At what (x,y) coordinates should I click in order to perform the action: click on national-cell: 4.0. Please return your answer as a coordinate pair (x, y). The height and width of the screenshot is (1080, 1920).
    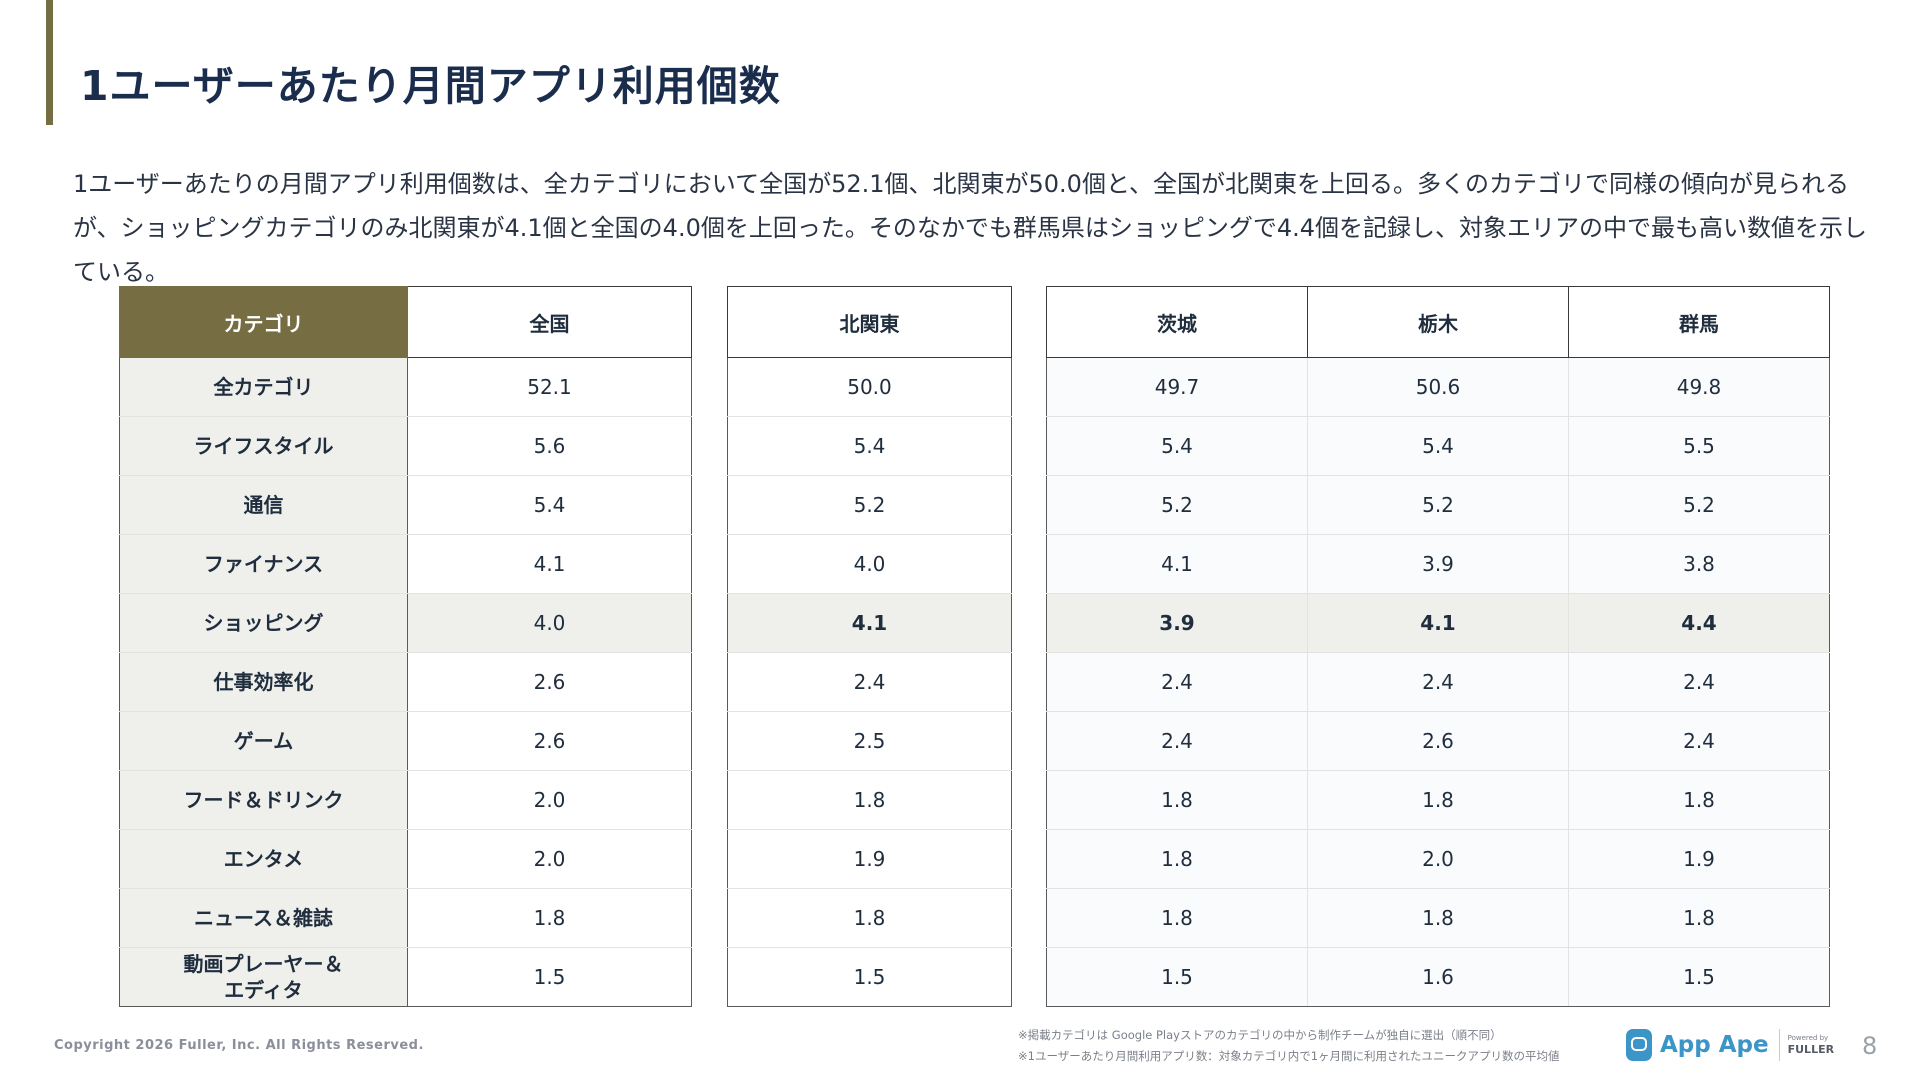
    Looking at the image, I should click on (549, 623).